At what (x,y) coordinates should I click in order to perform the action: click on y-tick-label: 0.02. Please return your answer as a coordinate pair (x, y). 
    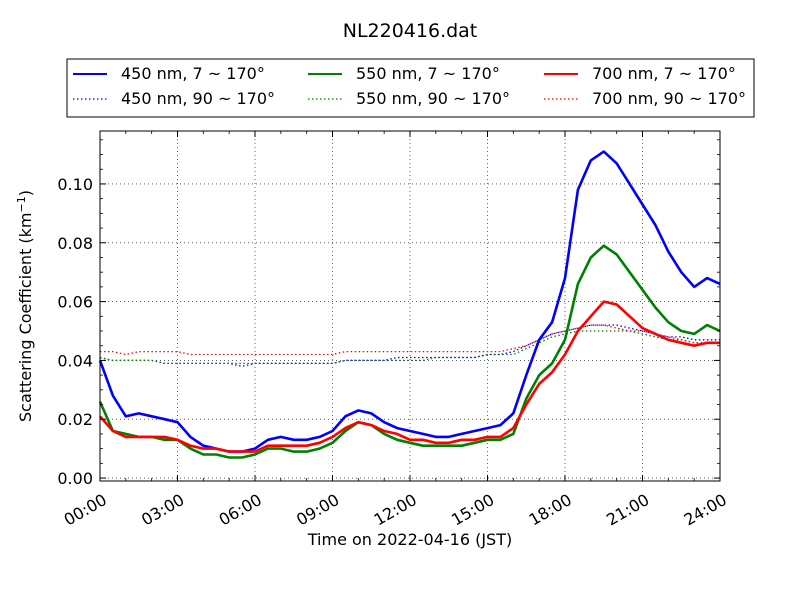
    Looking at the image, I should click on (75, 419).